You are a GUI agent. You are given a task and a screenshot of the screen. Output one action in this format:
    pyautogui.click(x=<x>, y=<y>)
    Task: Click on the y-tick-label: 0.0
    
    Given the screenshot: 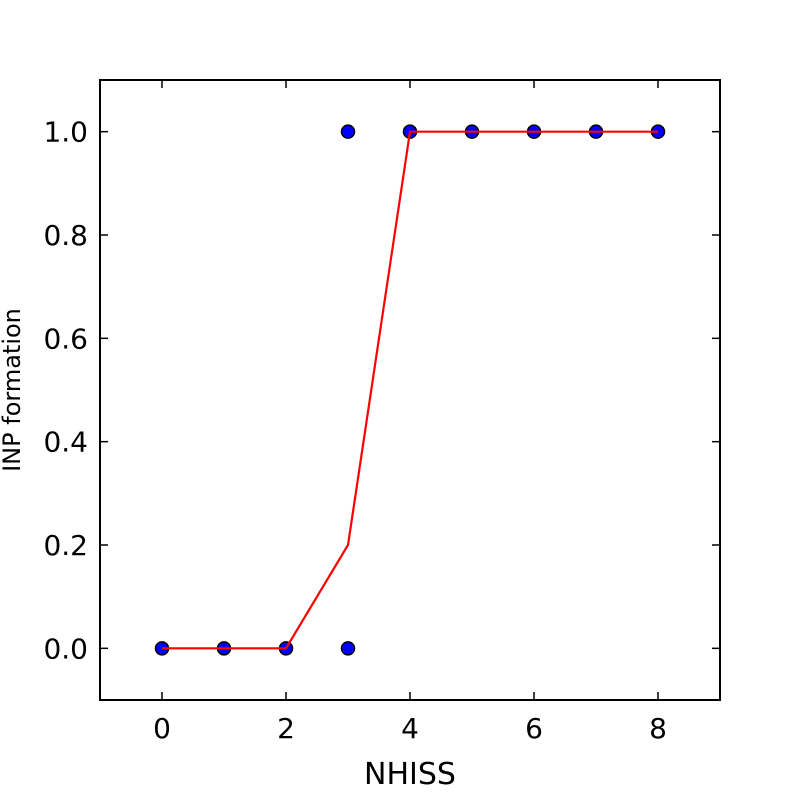 What is the action you would take?
    pyautogui.click(x=65, y=648)
    